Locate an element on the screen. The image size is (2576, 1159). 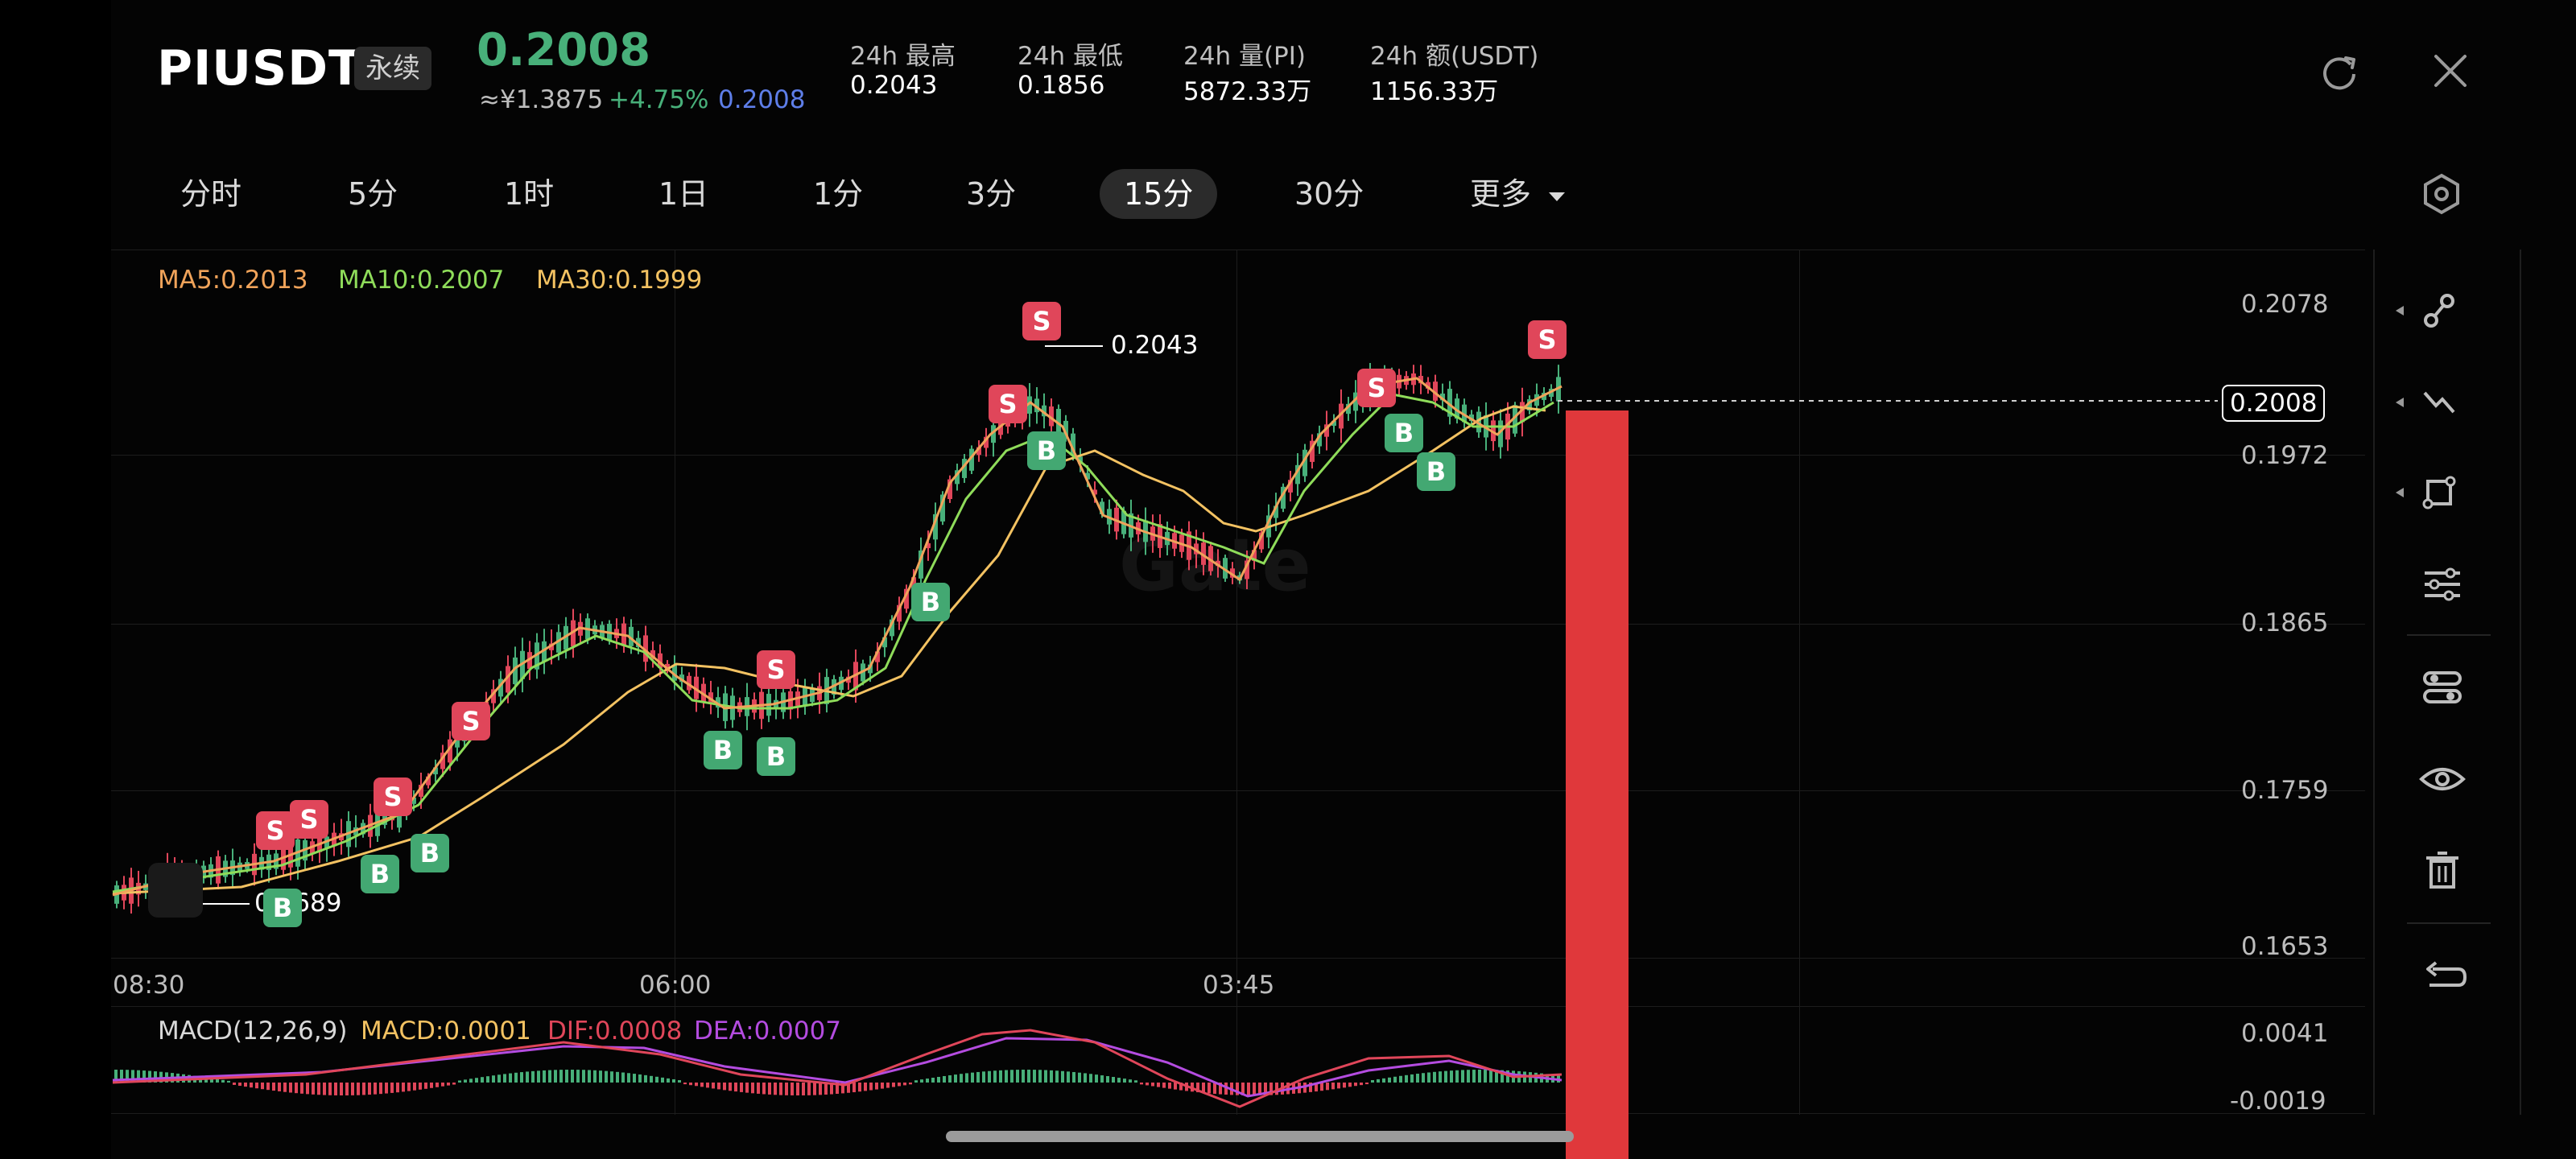
close-icon is located at coordinates (2450, 70).